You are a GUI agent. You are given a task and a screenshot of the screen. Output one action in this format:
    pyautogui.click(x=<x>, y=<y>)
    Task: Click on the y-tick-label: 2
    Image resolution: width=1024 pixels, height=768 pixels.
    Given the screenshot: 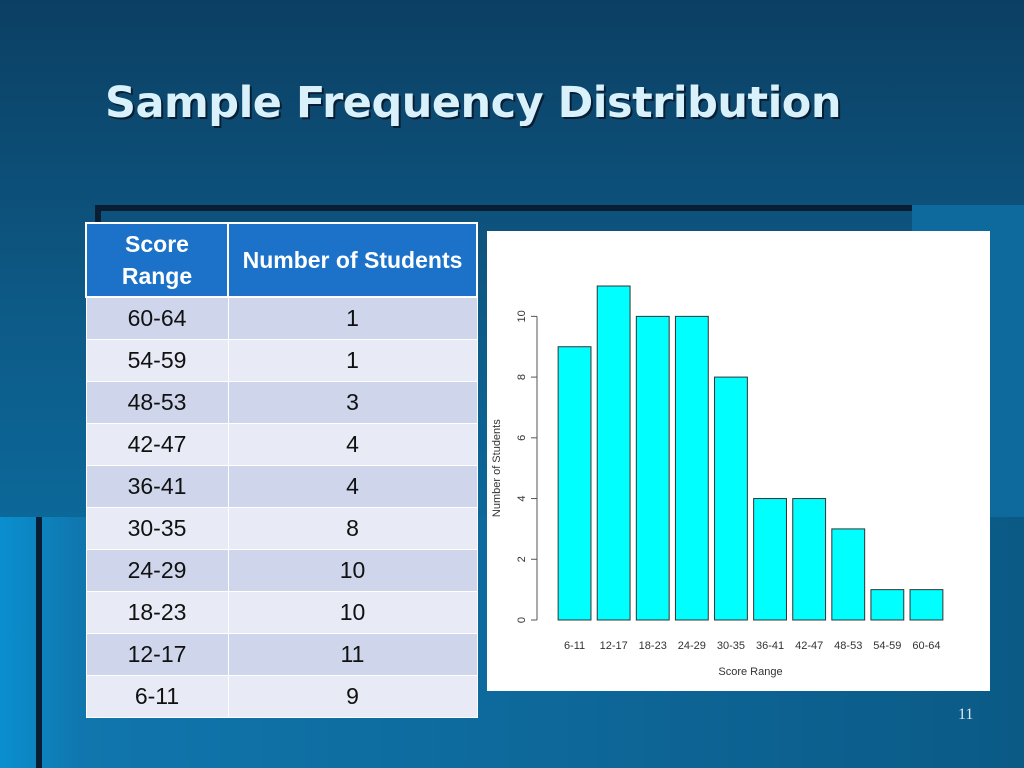 What is the action you would take?
    pyautogui.click(x=522, y=559)
    